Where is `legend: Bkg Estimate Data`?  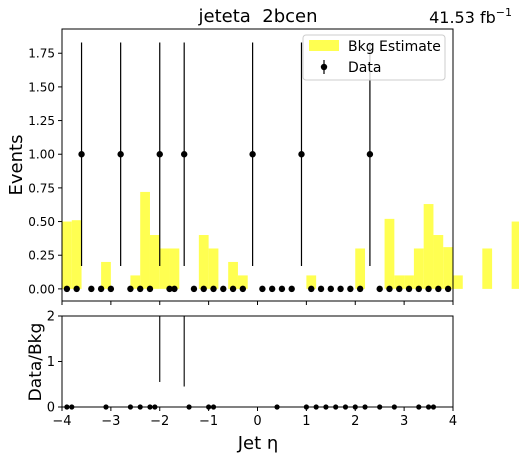 legend: Bkg Estimate Data is located at coordinates (374, 57).